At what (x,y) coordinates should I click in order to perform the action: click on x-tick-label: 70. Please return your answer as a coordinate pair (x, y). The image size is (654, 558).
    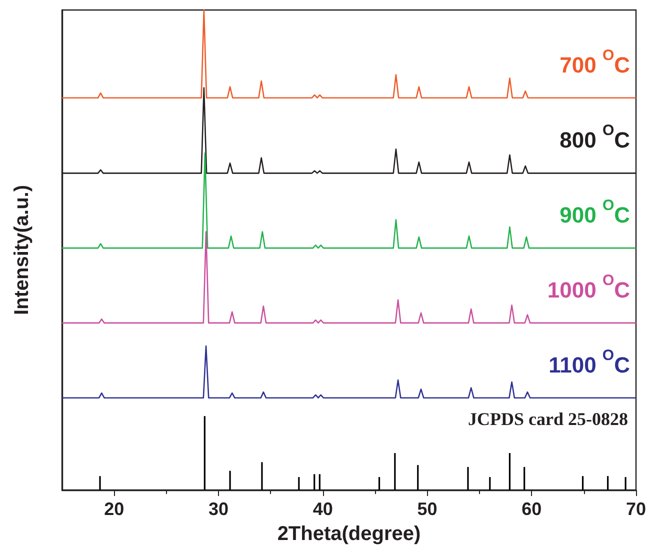
    Looking at the image, I should click on (636, 509).